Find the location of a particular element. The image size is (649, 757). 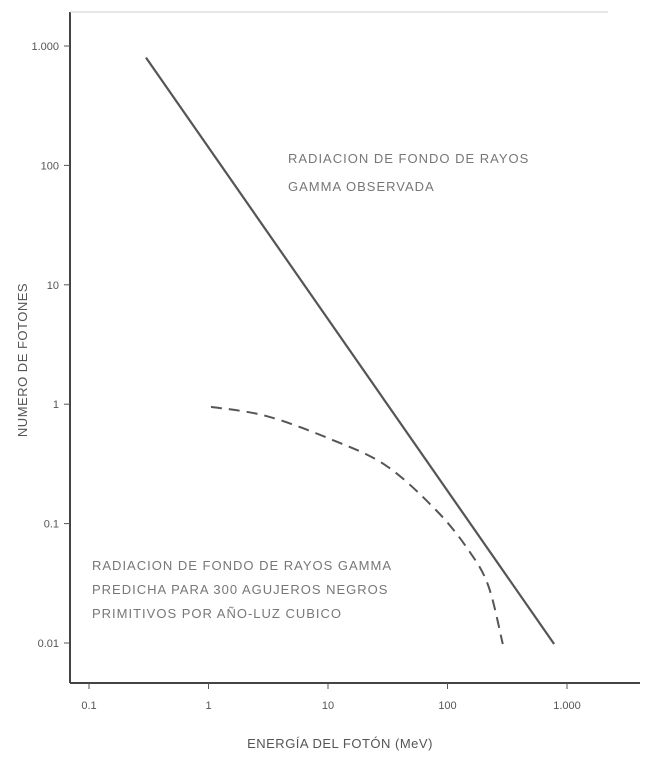

y-tick-label: 0.1 is located at coordinates (51, 525).